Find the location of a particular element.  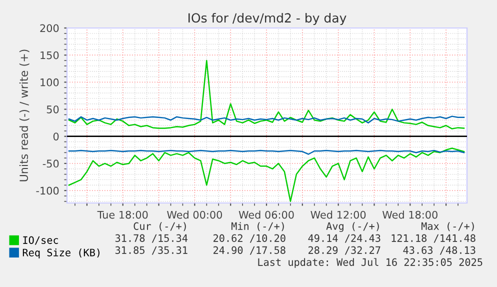

x-tick-label: Wed 18:00 is located at coordinates (410, 214).